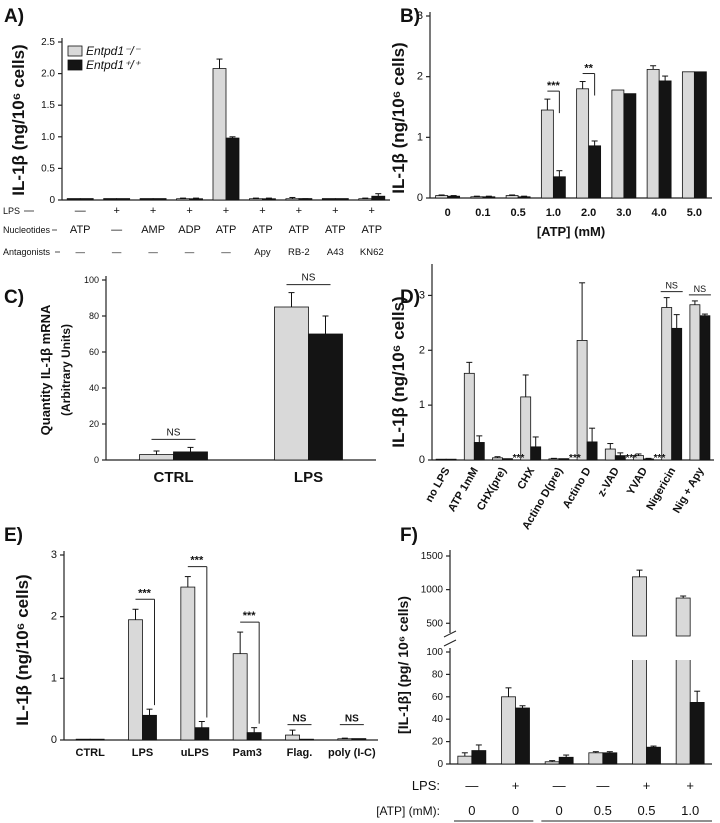 Image resolution: width=720 pixels, height=823 pixels. I want to click on panel-e-label: E), so click(13, 535).